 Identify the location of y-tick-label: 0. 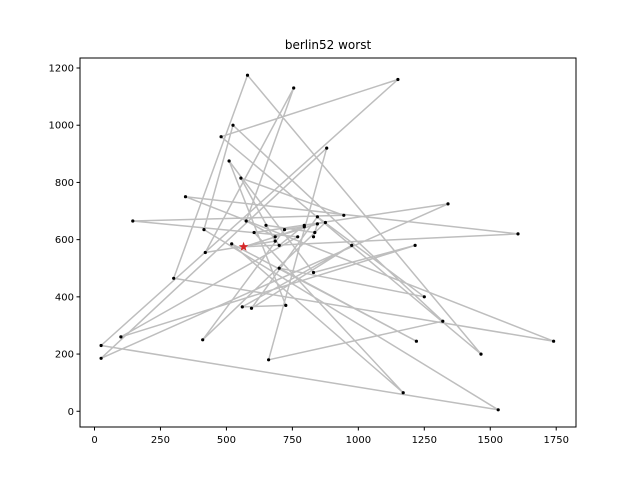
(71, 412).